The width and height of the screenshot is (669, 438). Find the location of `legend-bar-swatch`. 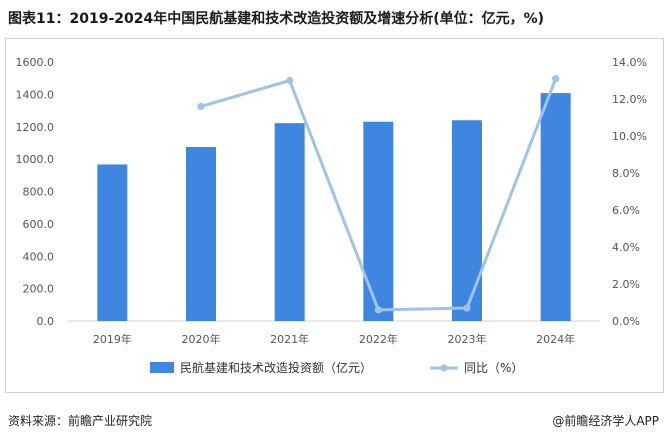

legend-bar-swatch is located at coordinates (162, 367).